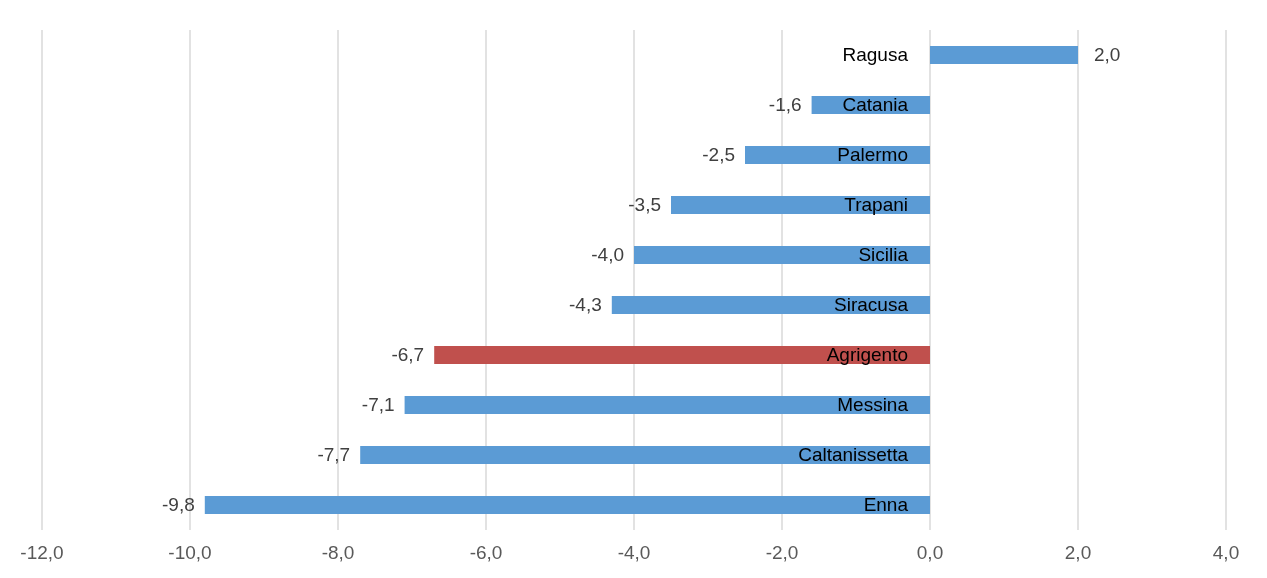 The width and height of the screenshot is (1267, 578). Describe the element at coordinates (872, 154) in the screenshot. I see `y-tick-label: Palermo` at that location.